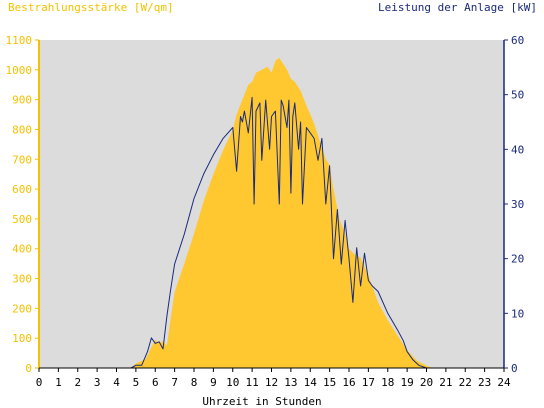 This screenshot has height=408, width=544. Describe the element at coordinates (457, 7) in the screenshot. I see `right-axis-label: Leistung der Anlage [kW]` at that location.